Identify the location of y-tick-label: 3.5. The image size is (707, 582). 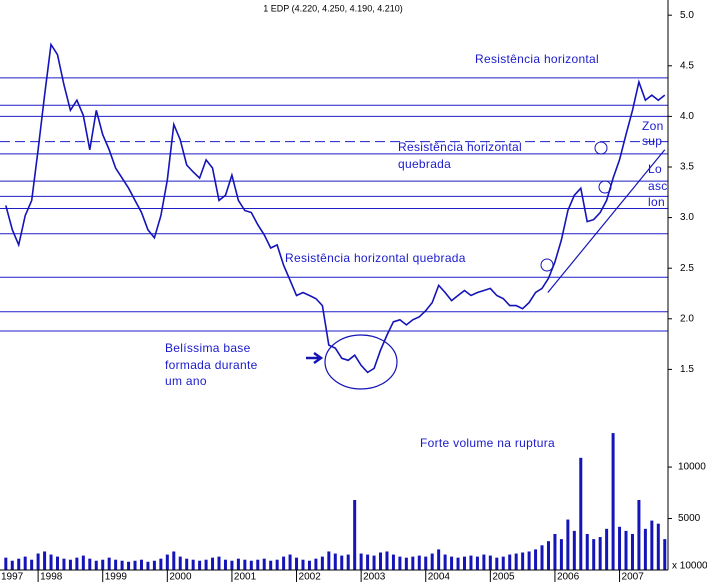
(687, 167).